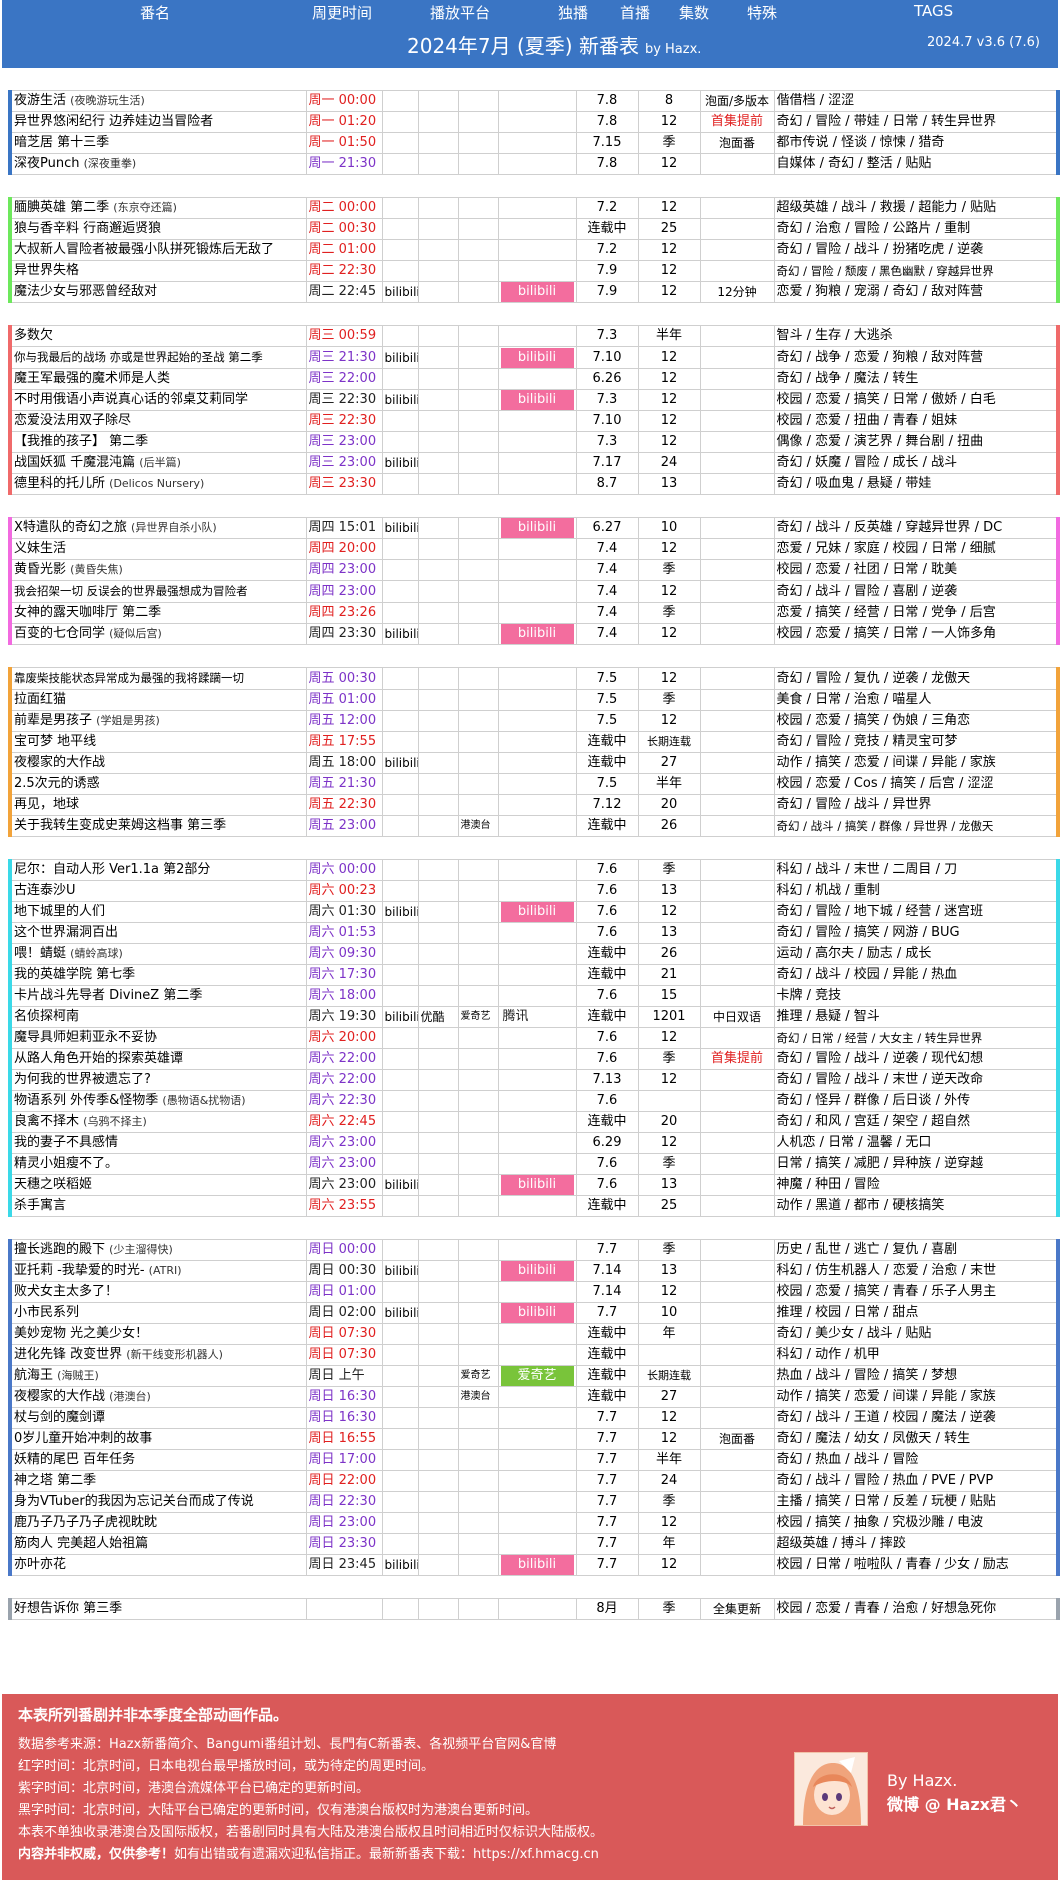  What do you see at coordinates (534, 891) in the screenshot?
I see `table-row: 古连泰沙U 周六 00:23 7.6 13 科幻 / 机战 / 重制` at bounding box center [534, 891].